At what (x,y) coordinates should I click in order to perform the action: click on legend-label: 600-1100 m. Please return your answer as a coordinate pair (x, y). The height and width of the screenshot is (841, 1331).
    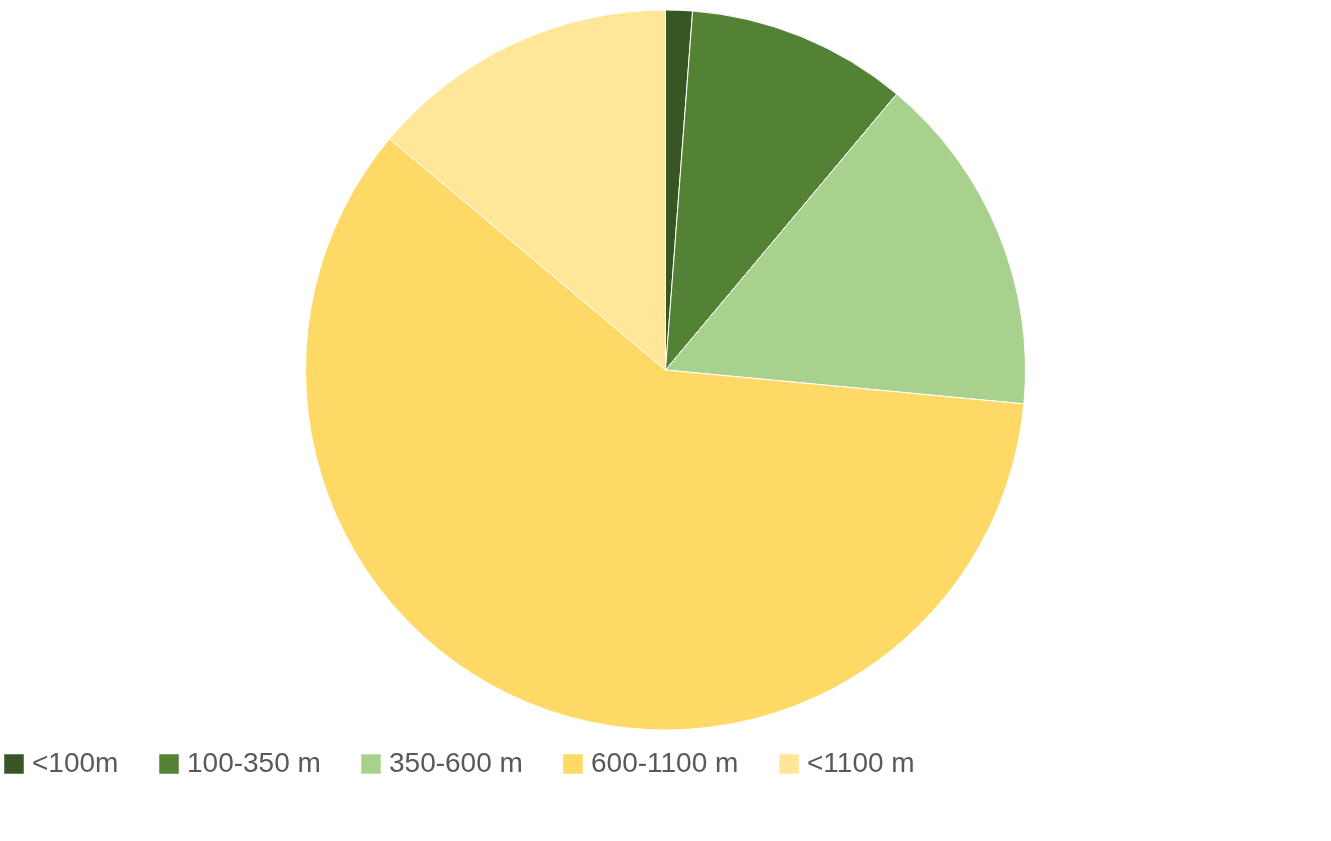
    Looking at the image, I should click on (665, 762).